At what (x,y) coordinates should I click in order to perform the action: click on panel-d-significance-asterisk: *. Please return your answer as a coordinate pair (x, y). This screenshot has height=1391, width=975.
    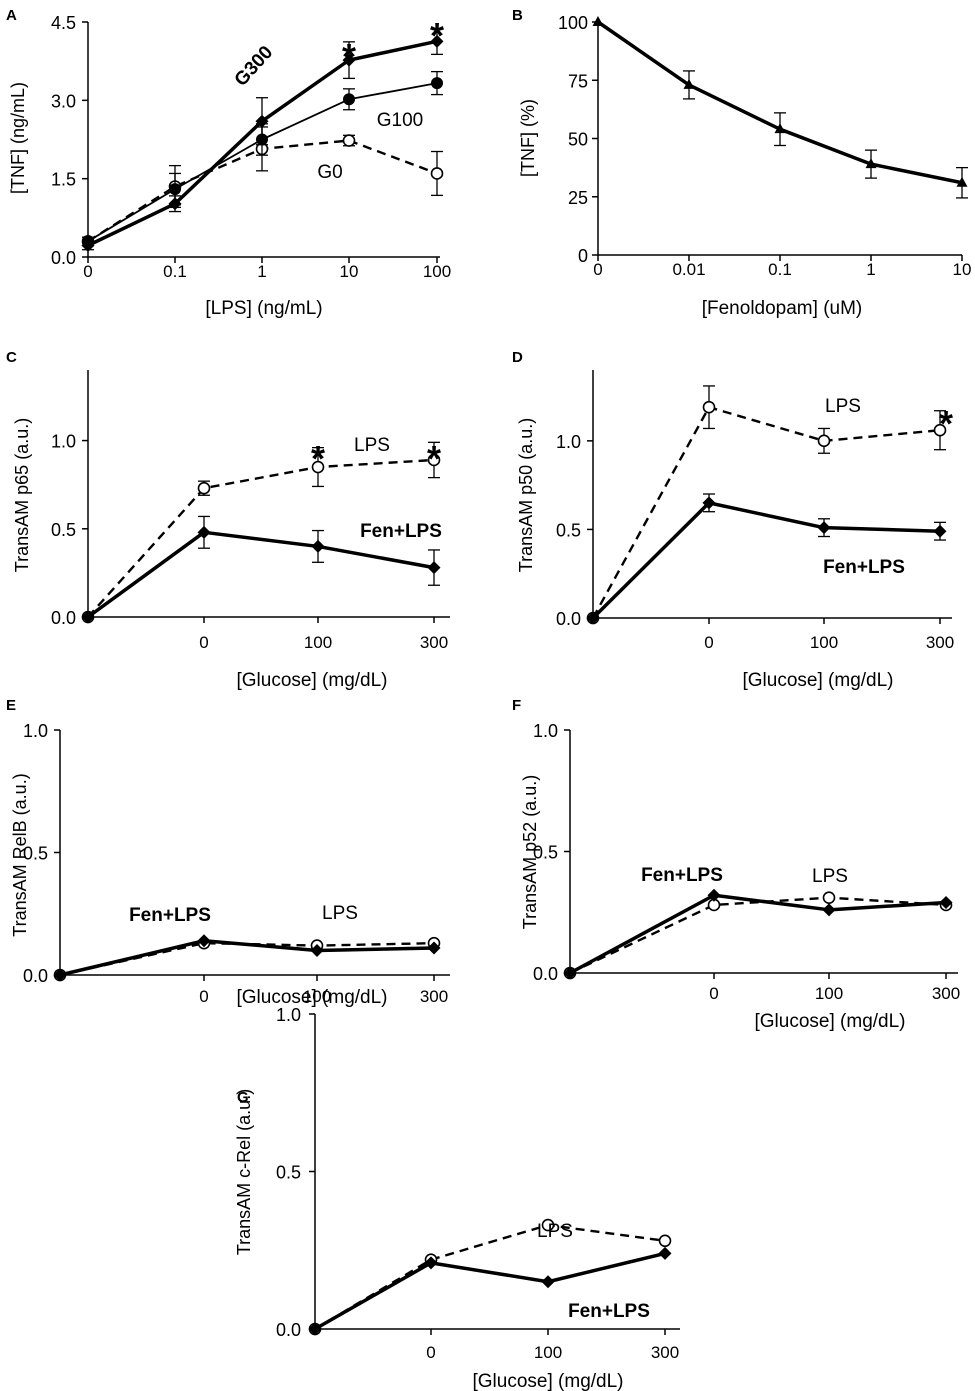
    Looking at the image, I should click on (946, 423).